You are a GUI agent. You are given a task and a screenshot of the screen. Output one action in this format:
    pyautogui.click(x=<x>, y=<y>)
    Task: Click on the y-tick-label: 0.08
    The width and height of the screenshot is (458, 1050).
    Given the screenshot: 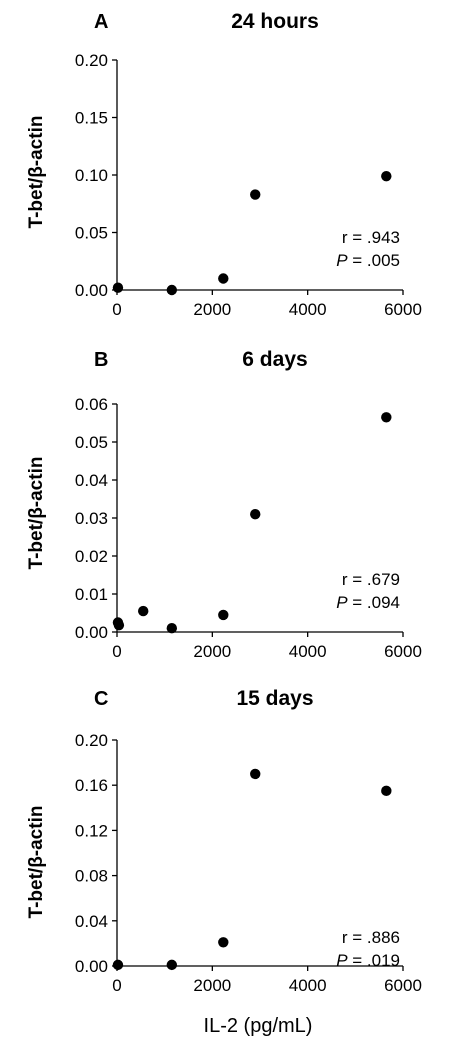 What is the action you would take?
    pyautogui.click(x=91, y=876)
    